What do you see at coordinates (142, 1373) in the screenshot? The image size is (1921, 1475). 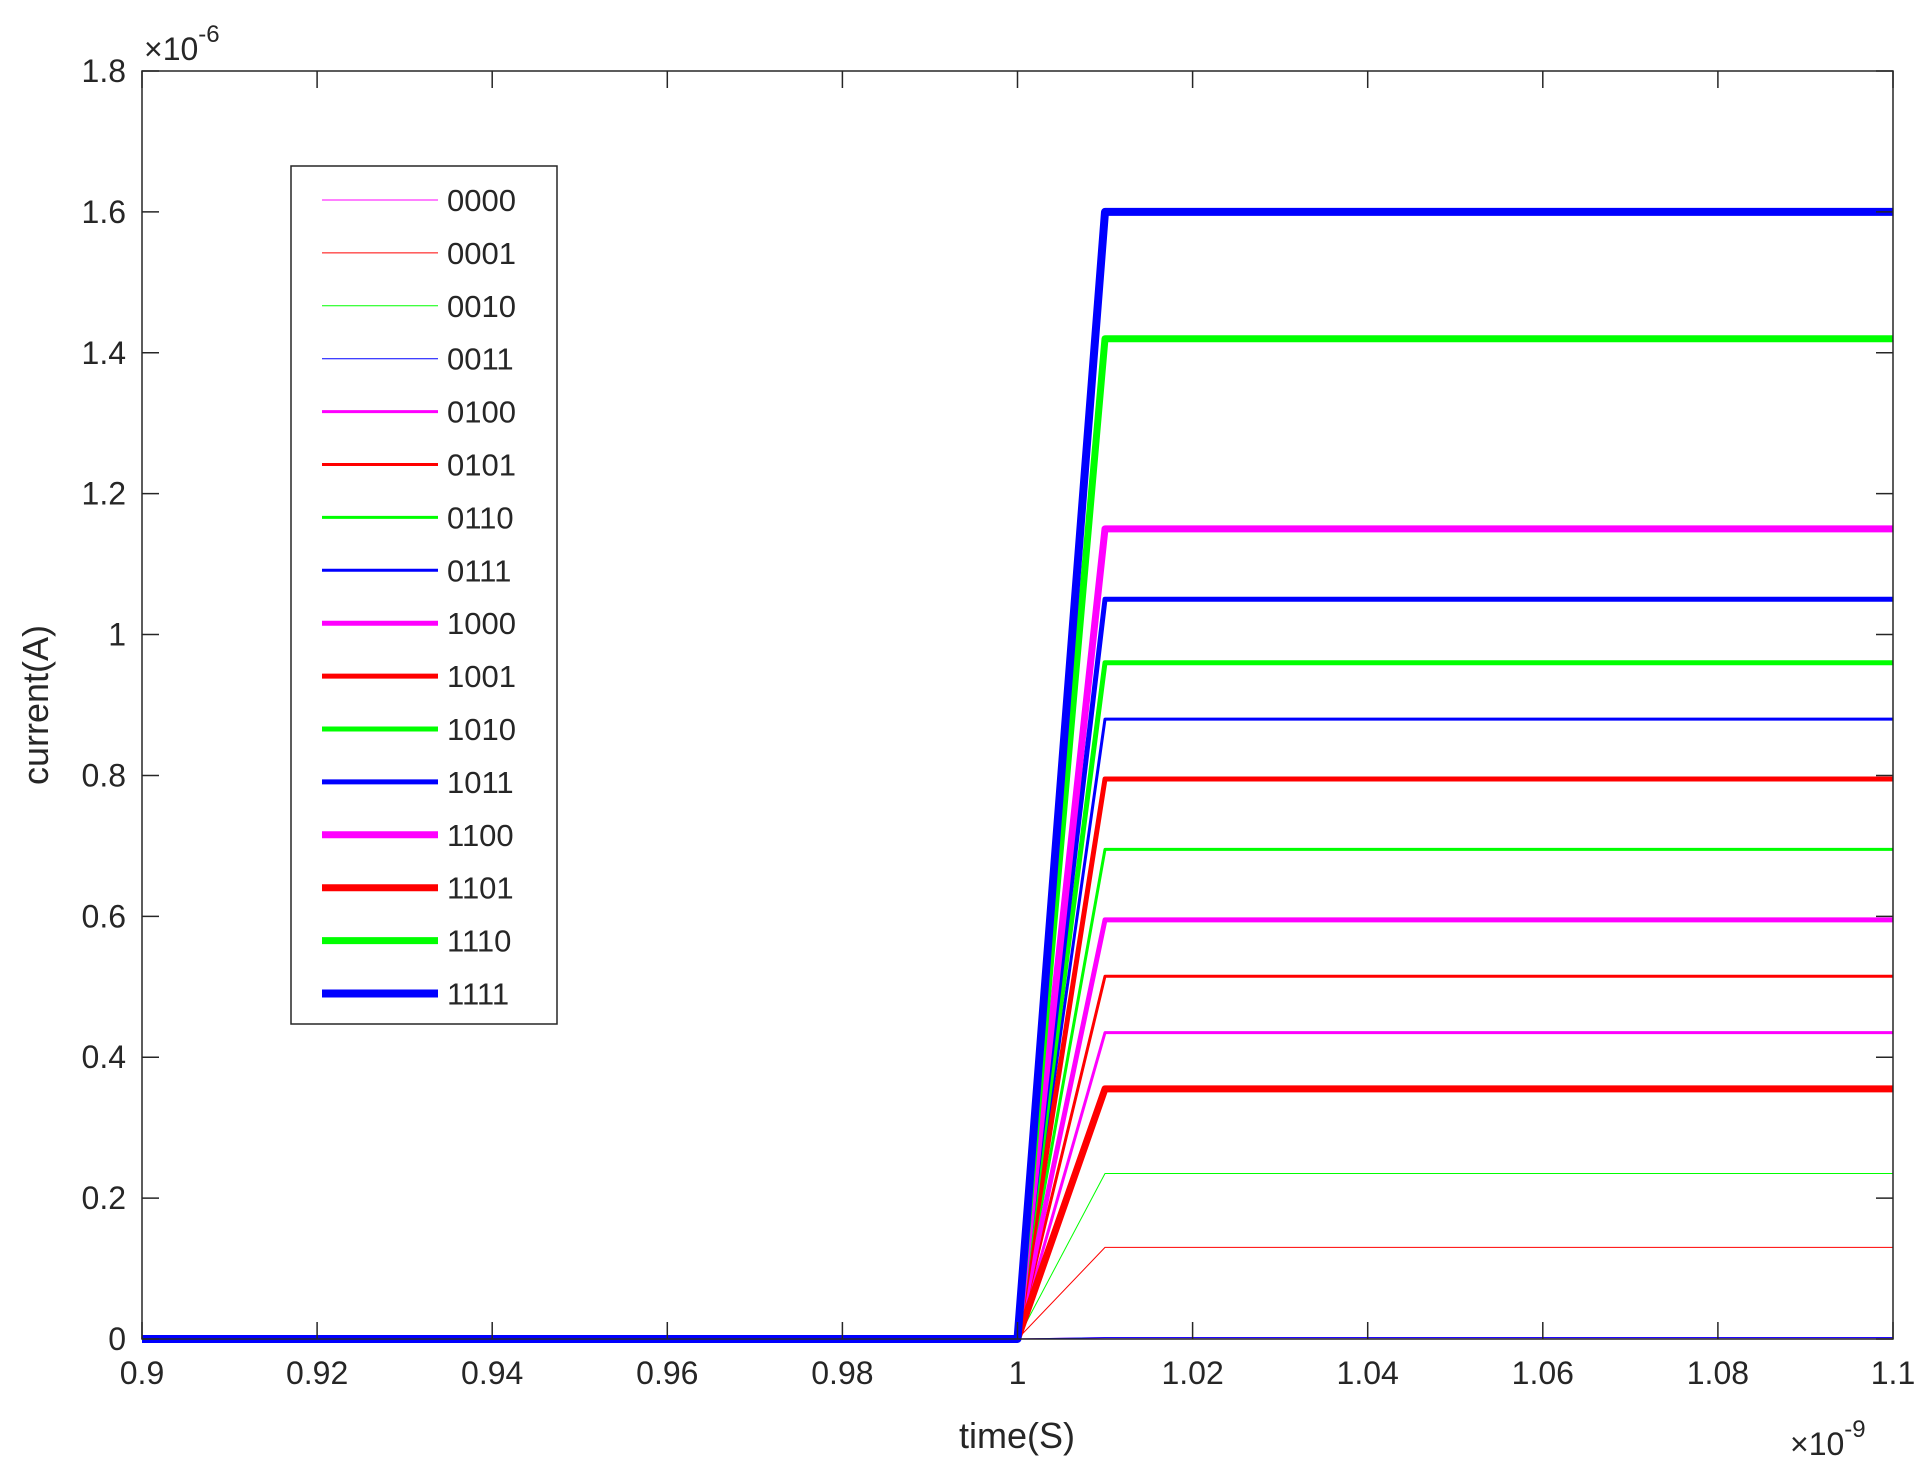 I see `x-tick-label: 0.9` at bounding box center [142, 1373].